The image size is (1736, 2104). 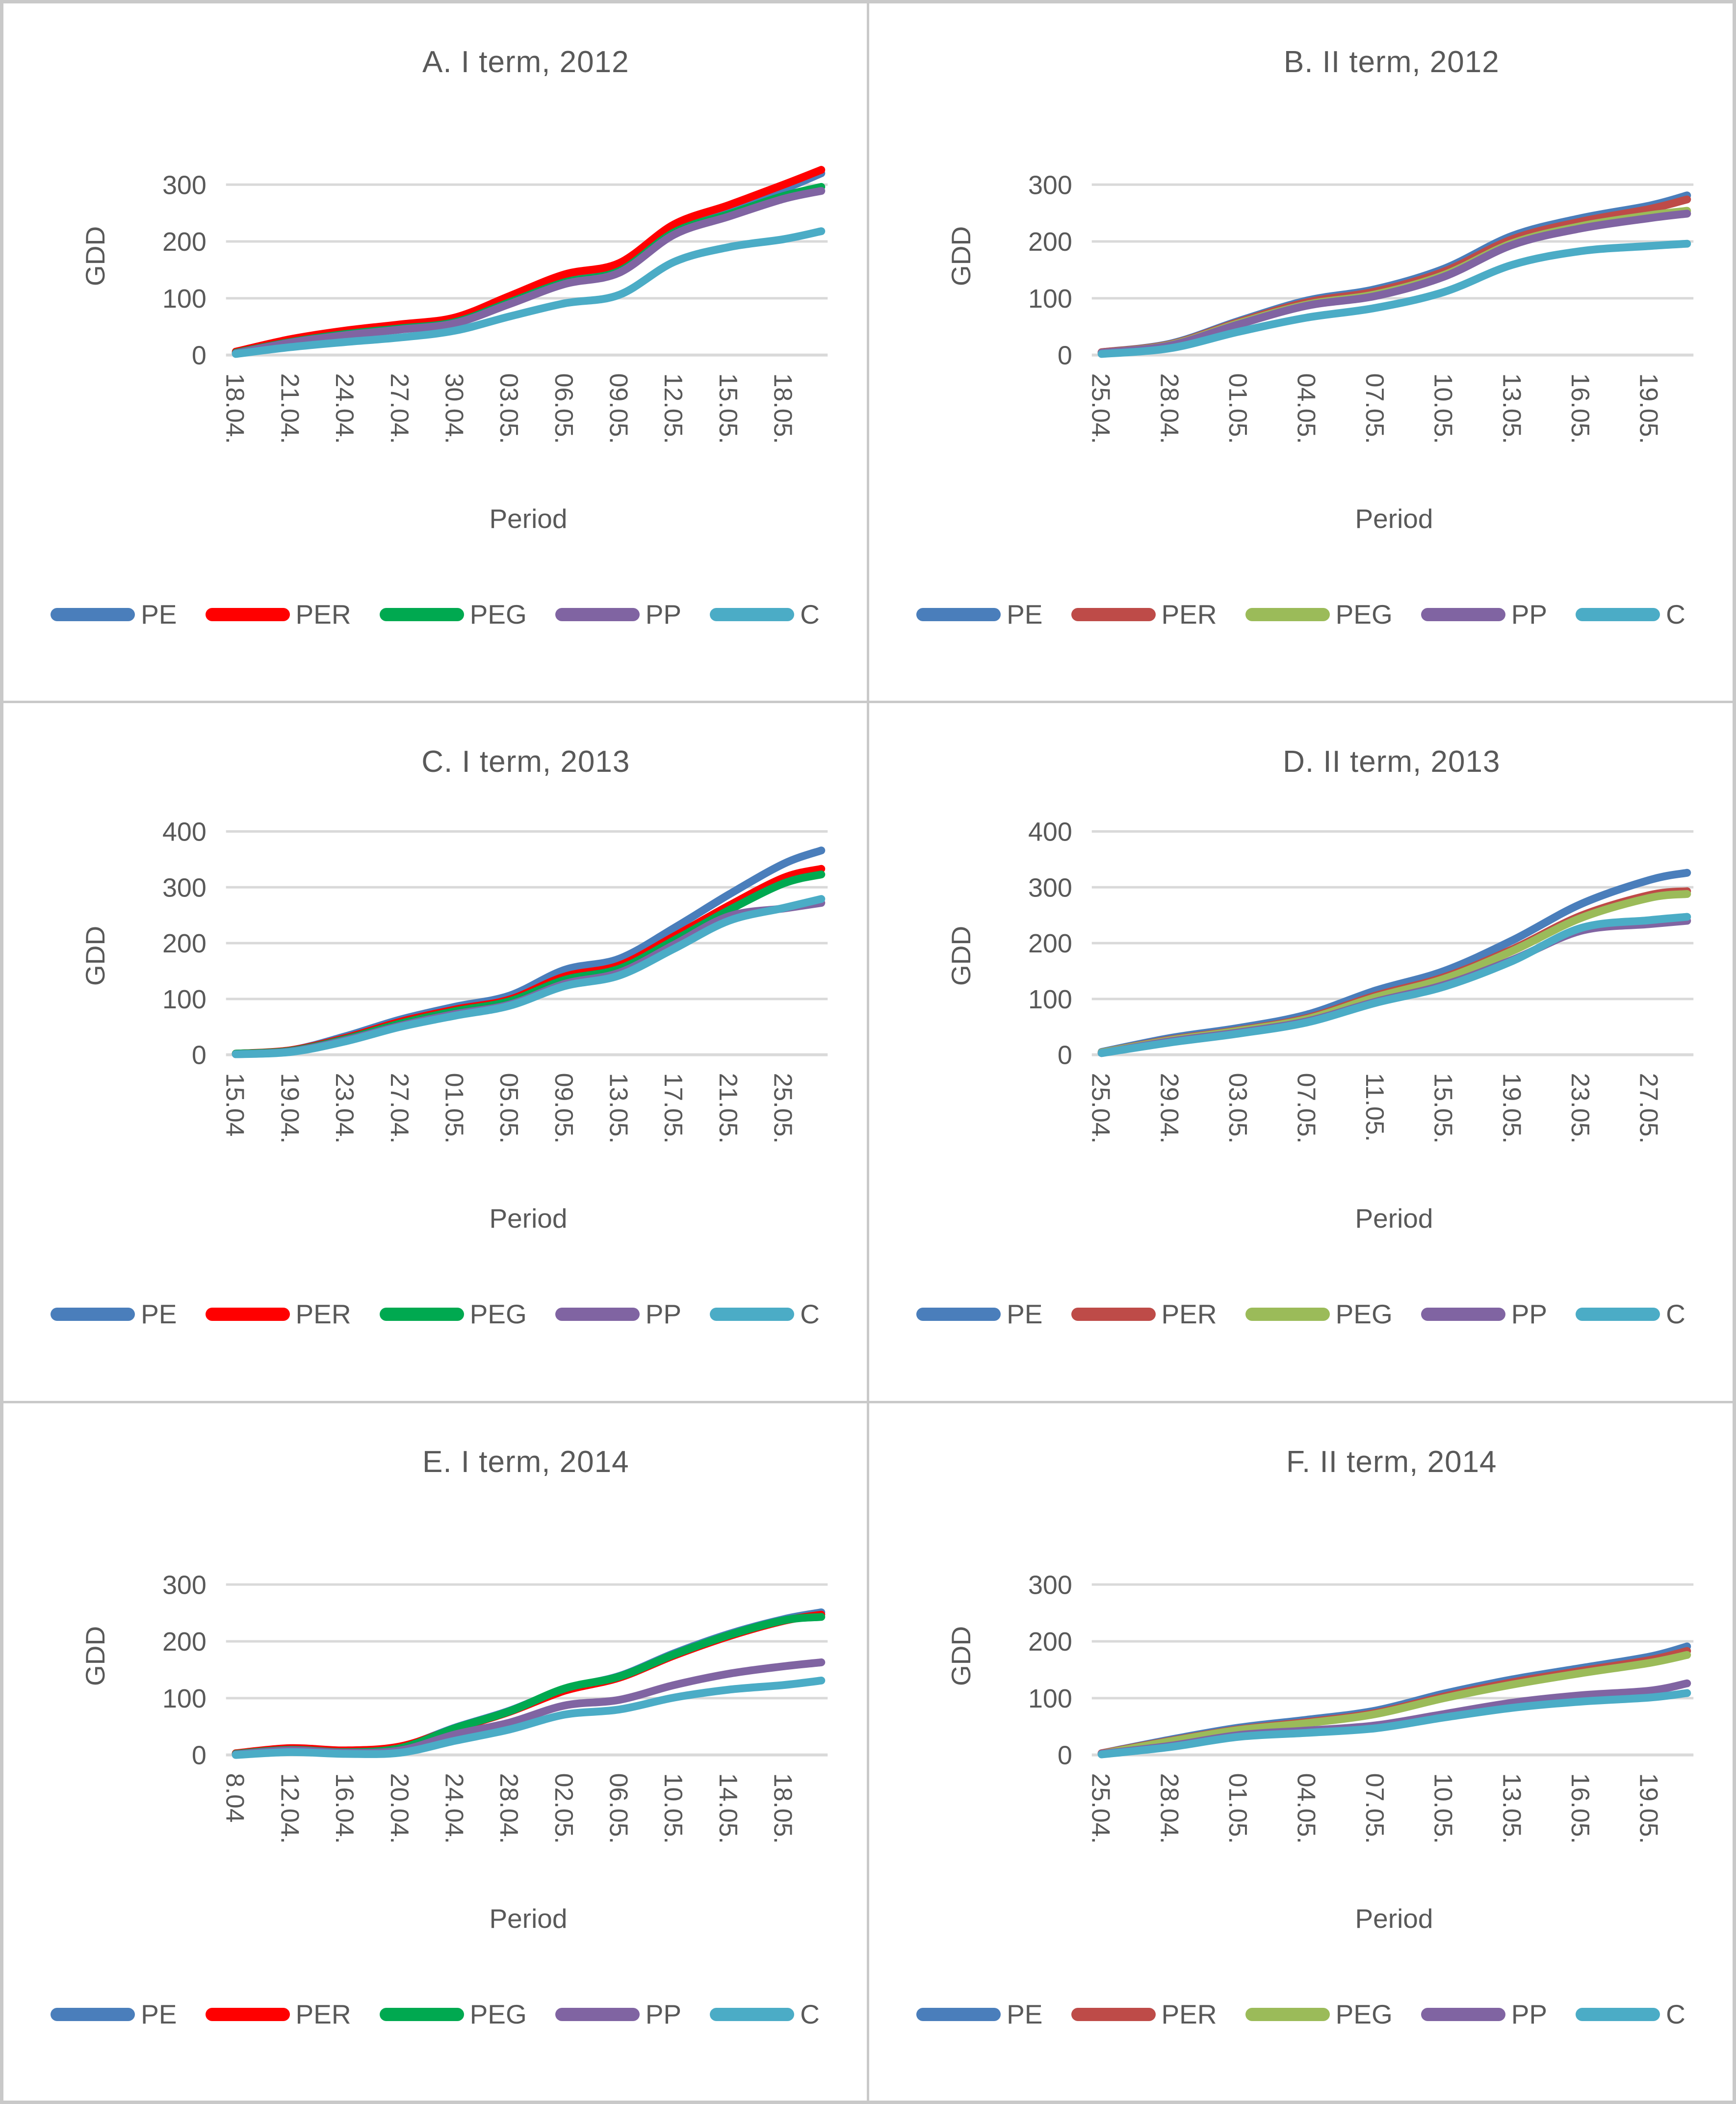 What do you see at coordinates (1394, 962) in the screenshot?
I see `series-line-PE` at bounding box center [1394, 962].